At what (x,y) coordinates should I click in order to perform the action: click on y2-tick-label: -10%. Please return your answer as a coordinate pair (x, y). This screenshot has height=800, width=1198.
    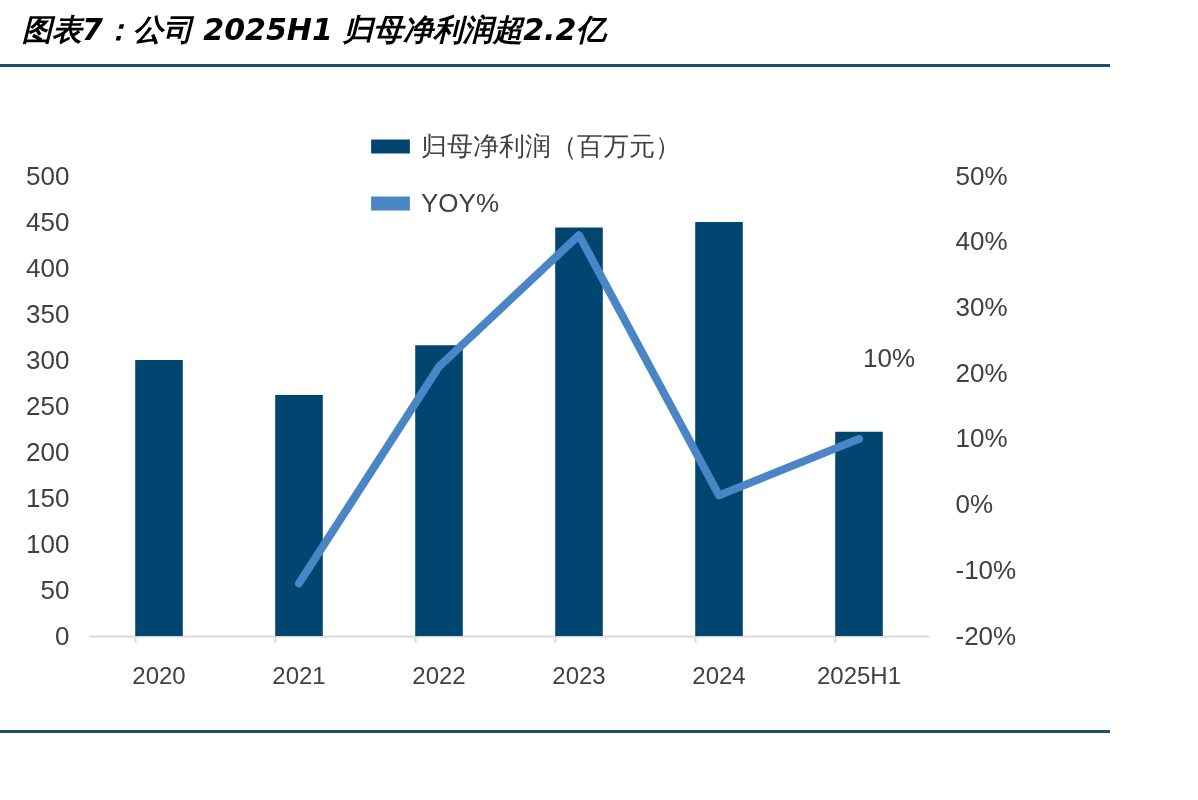
    Looking at the image, I should click on (986, 569).